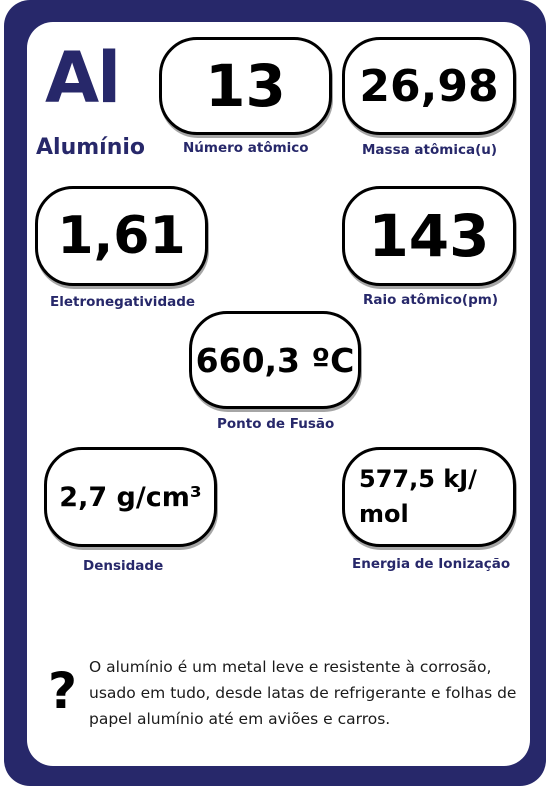  I want to click on melting-point-label: Ponto de Fusão, so click(276, 424).